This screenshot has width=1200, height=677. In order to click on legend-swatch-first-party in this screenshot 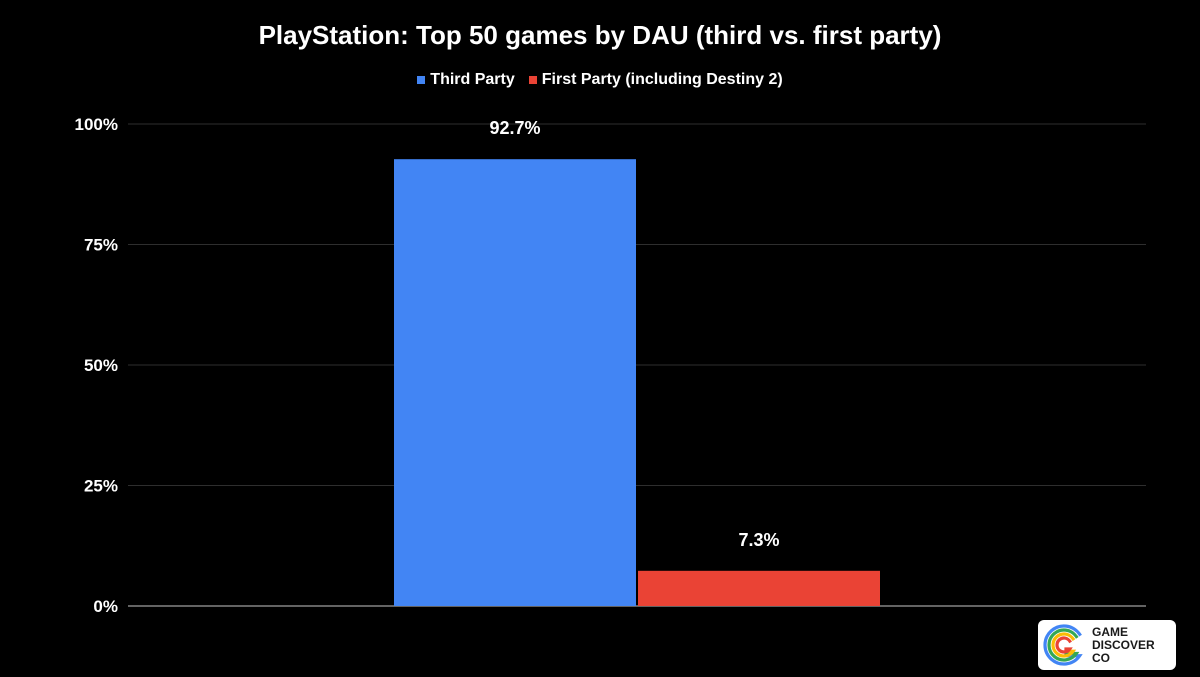, I will do `click(532, 80)`.